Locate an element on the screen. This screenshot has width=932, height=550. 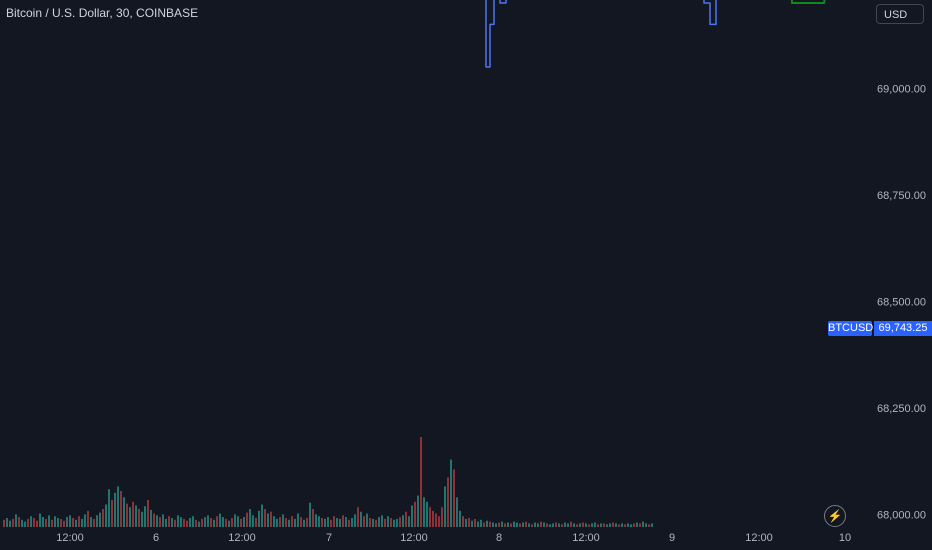
price-badge: 69,743.25 is located at coordinates (903, 328).